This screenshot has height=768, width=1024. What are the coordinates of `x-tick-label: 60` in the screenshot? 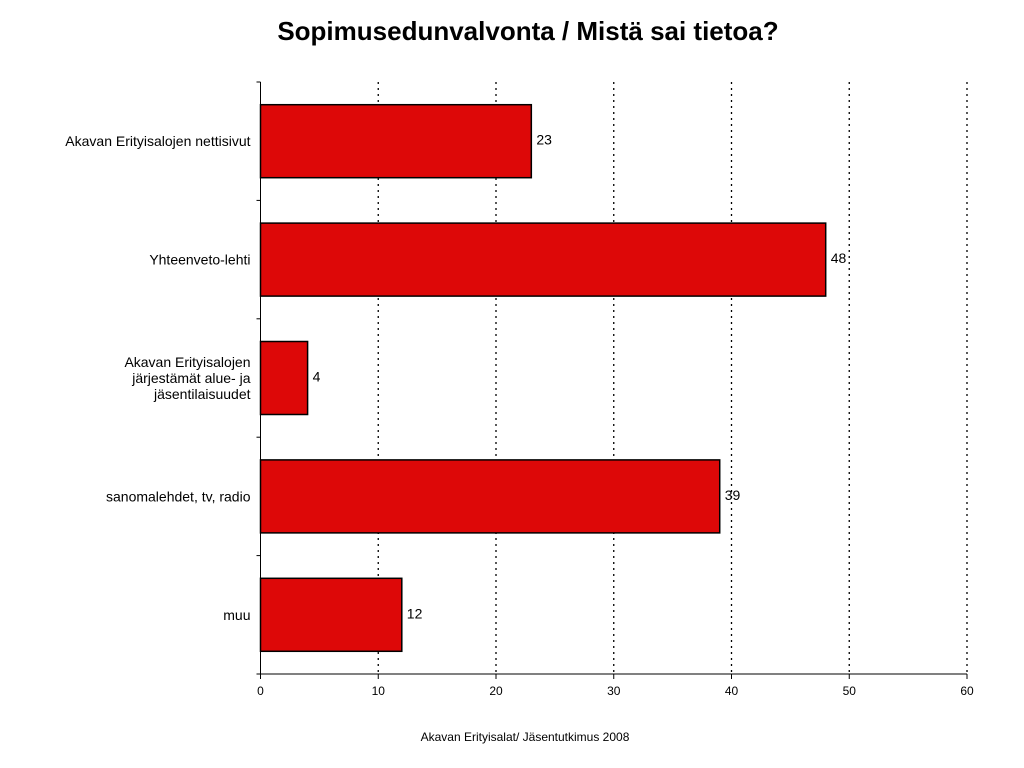 It's located at (967, 691).